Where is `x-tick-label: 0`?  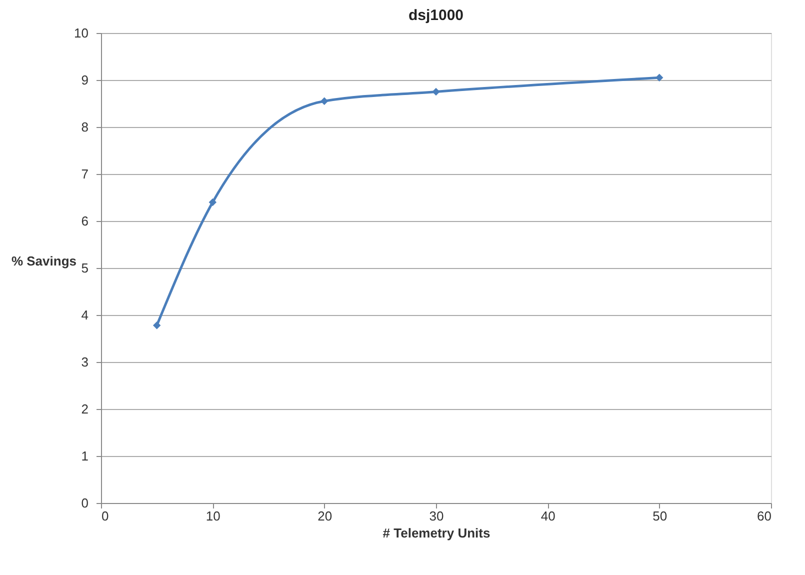
x-tick-label: 0 is located at coordinates (105, 516).